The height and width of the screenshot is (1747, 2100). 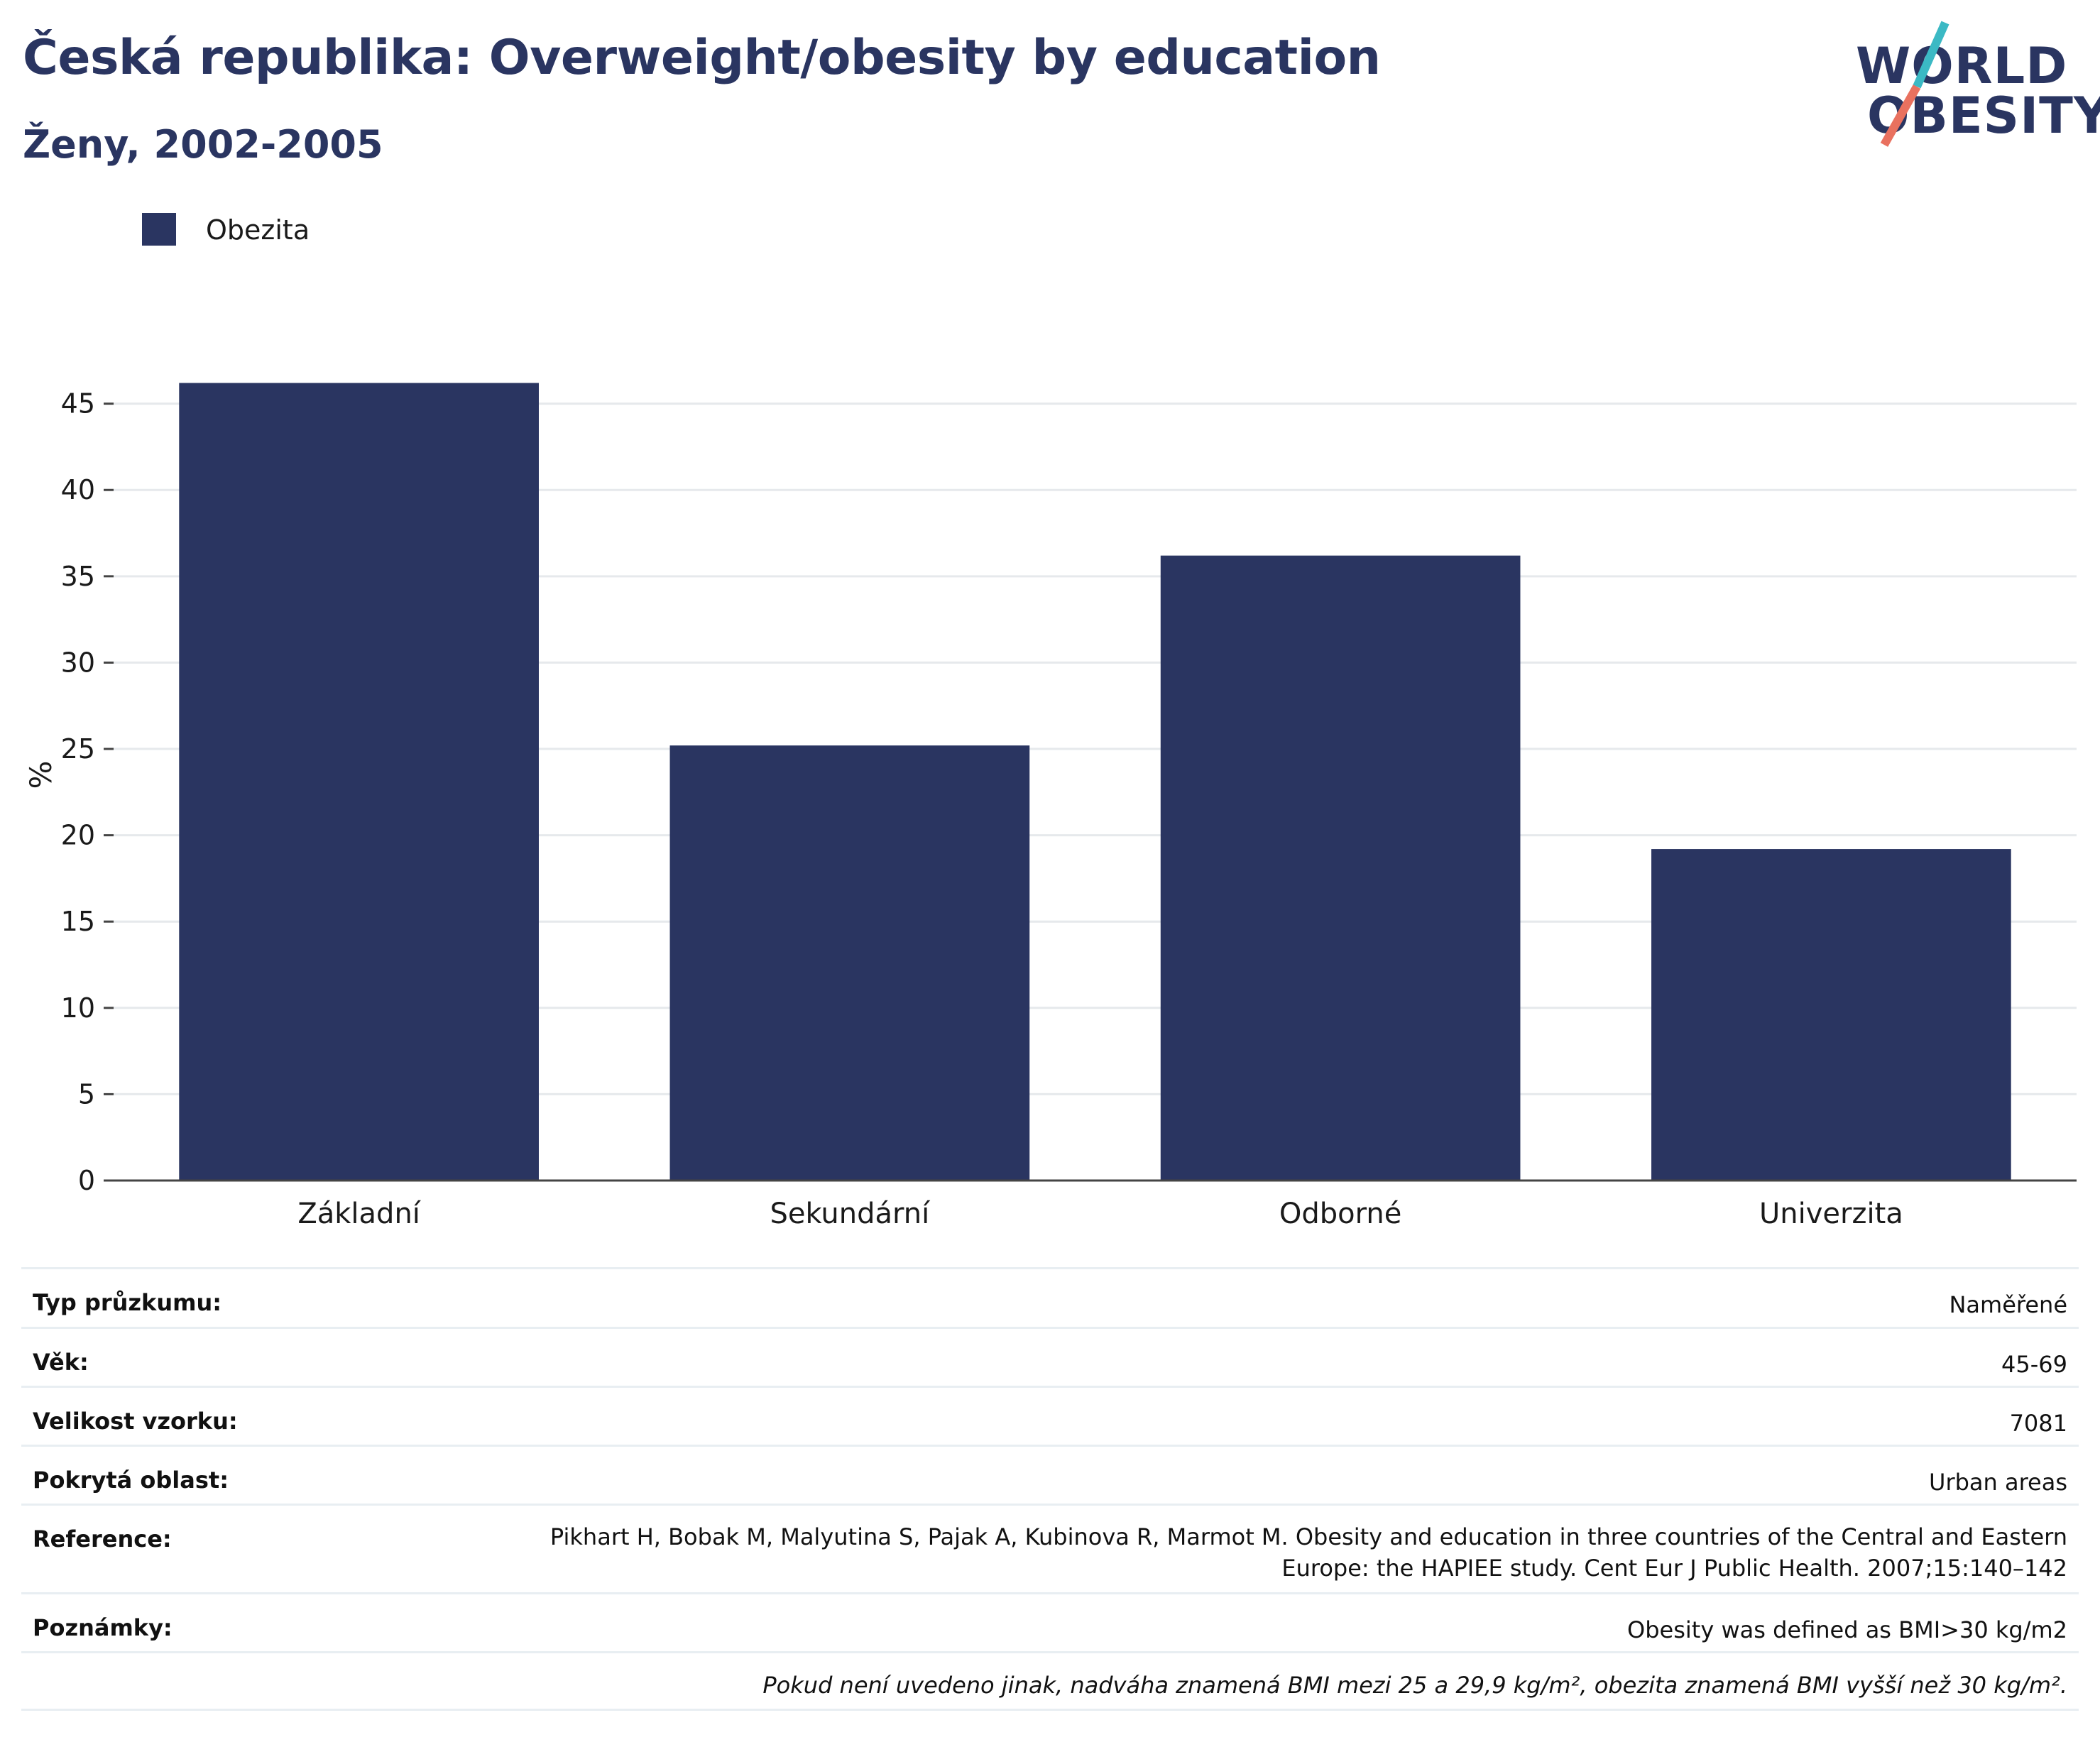 I want to click on x-tick-label: Odborné, so click(x=1340, y=1214).